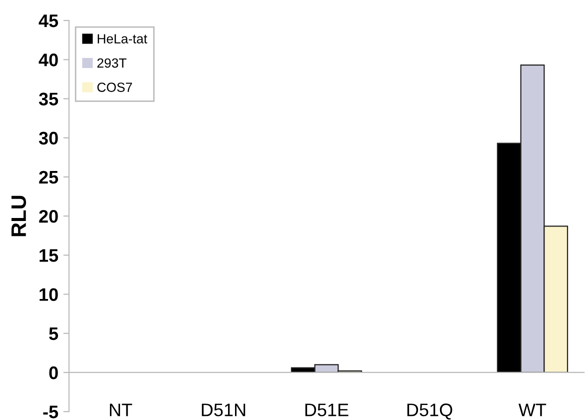  What do you see at coordinates (49, 255) in the screenshot?
I see `y-tick-label: 15` at bounding box center [49, 255].